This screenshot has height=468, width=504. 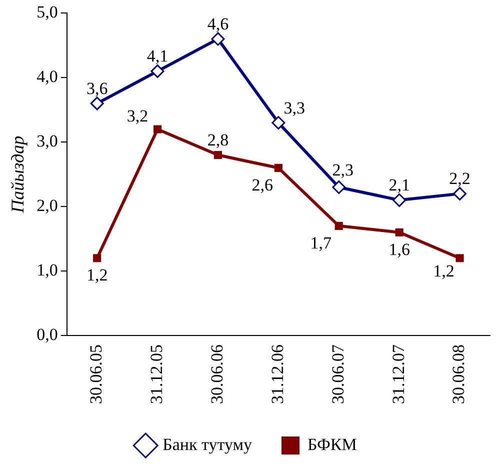 What do you see at coordinates (207, 444) in the screenshot?
I see `legend-label: Банк тутуму` at bounding box center [207, 444].